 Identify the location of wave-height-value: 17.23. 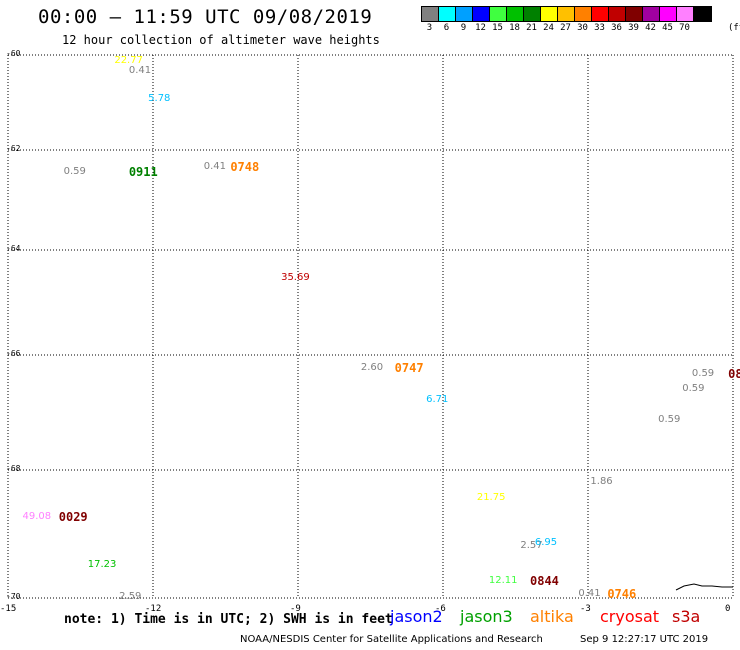
(102, 564).